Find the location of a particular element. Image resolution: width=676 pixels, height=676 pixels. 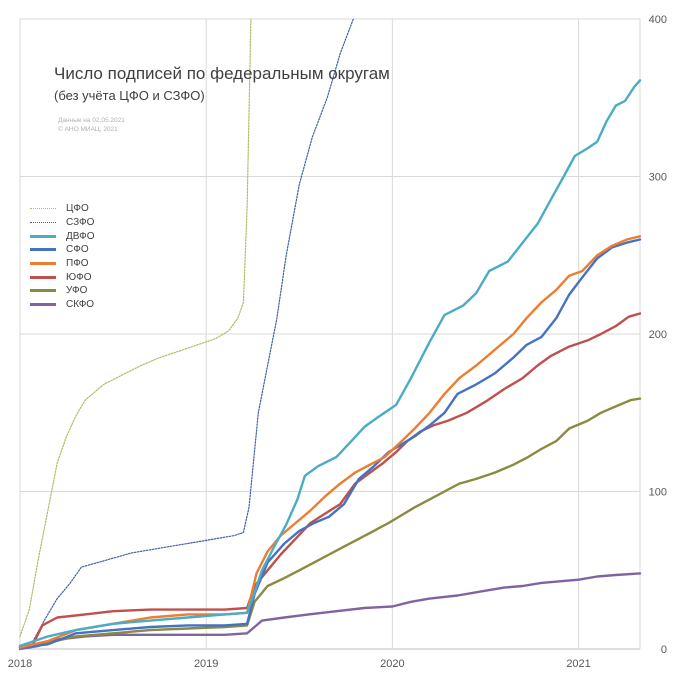

y-tick-label: 200 is located at coordinates (658, 335).